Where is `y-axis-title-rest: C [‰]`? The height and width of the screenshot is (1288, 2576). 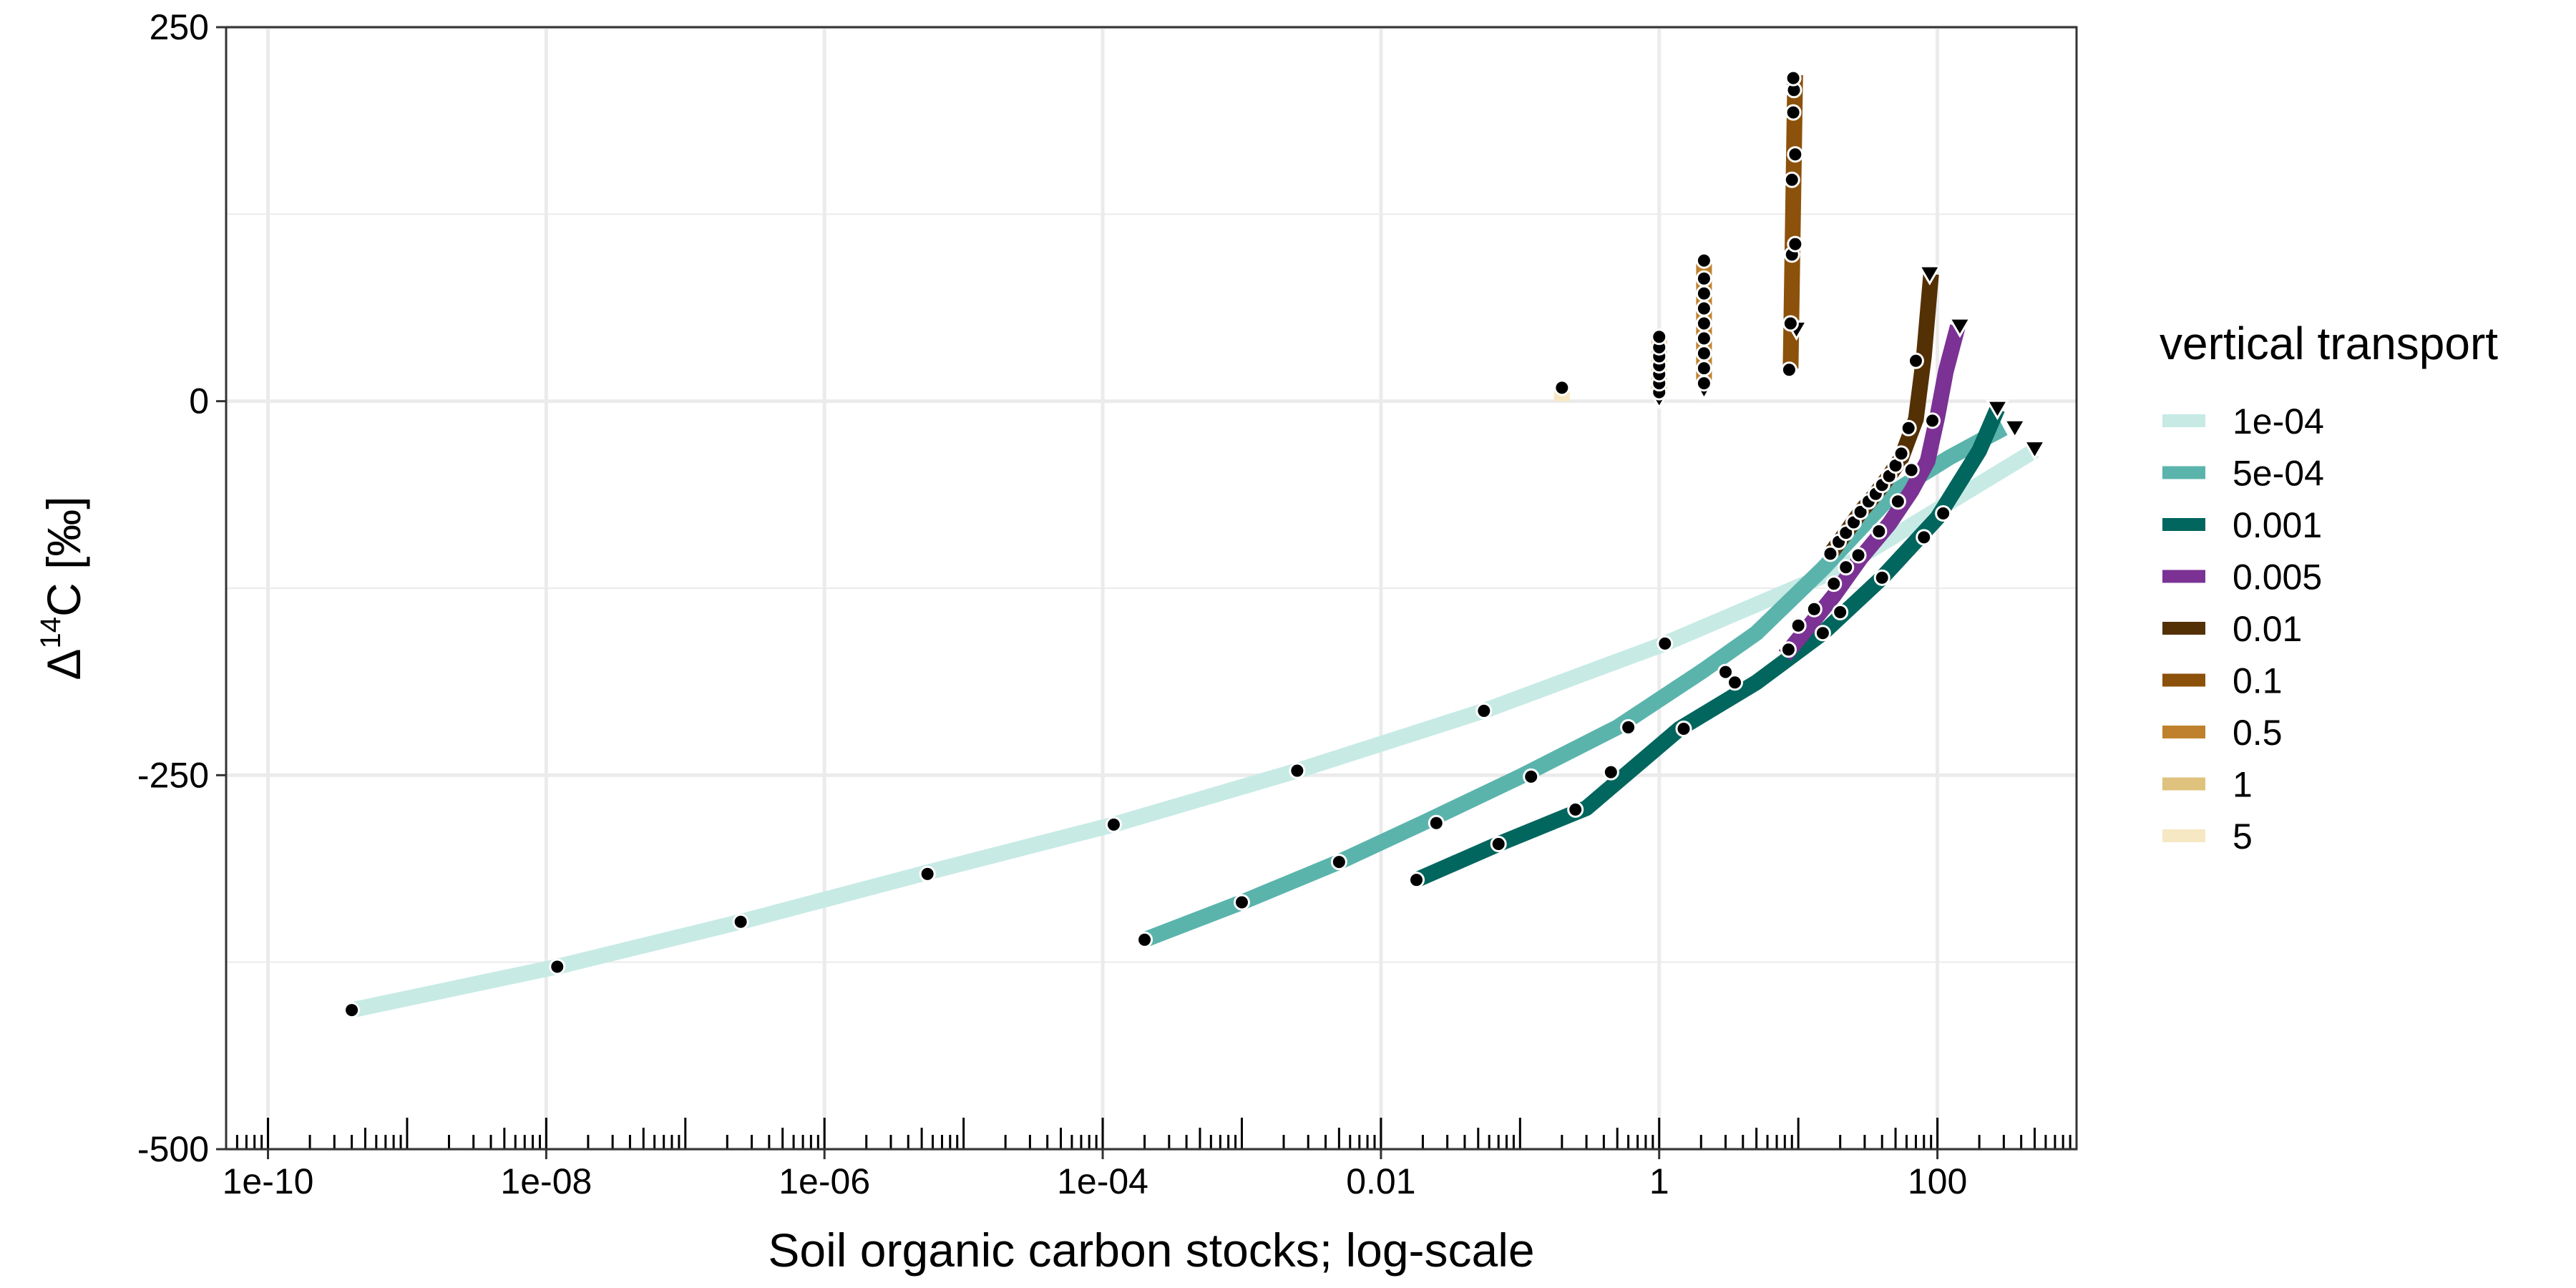
y-axis-title-rest: C [‰] is located at coordinates (63, 556).